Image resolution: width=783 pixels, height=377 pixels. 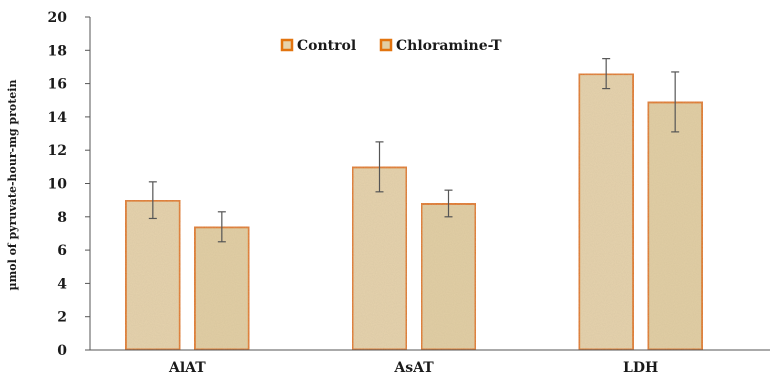 I want to click on y-tick-label: 14, so click(x=58, y=118).